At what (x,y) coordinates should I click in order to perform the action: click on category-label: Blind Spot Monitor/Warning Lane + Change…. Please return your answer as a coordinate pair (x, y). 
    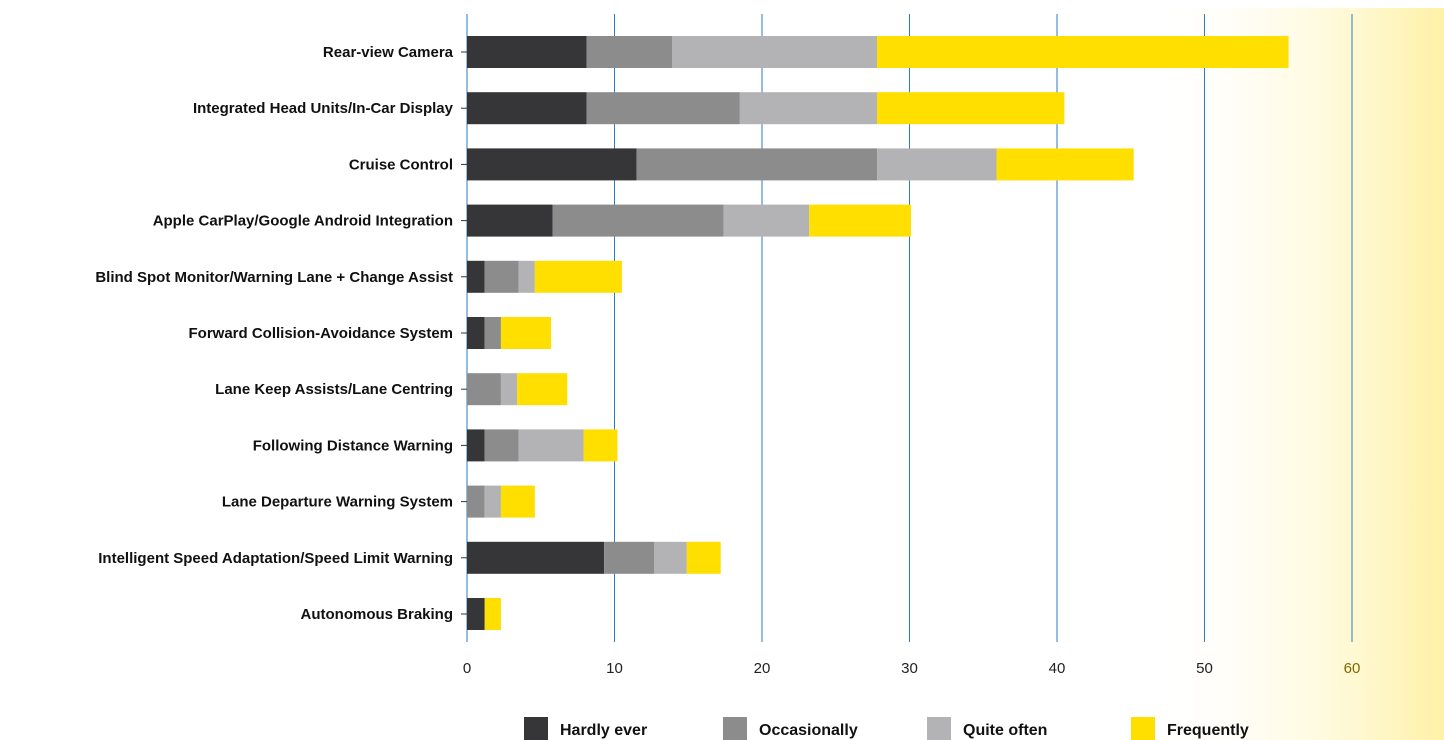
    Looking at the image, I should click on (274, 277).